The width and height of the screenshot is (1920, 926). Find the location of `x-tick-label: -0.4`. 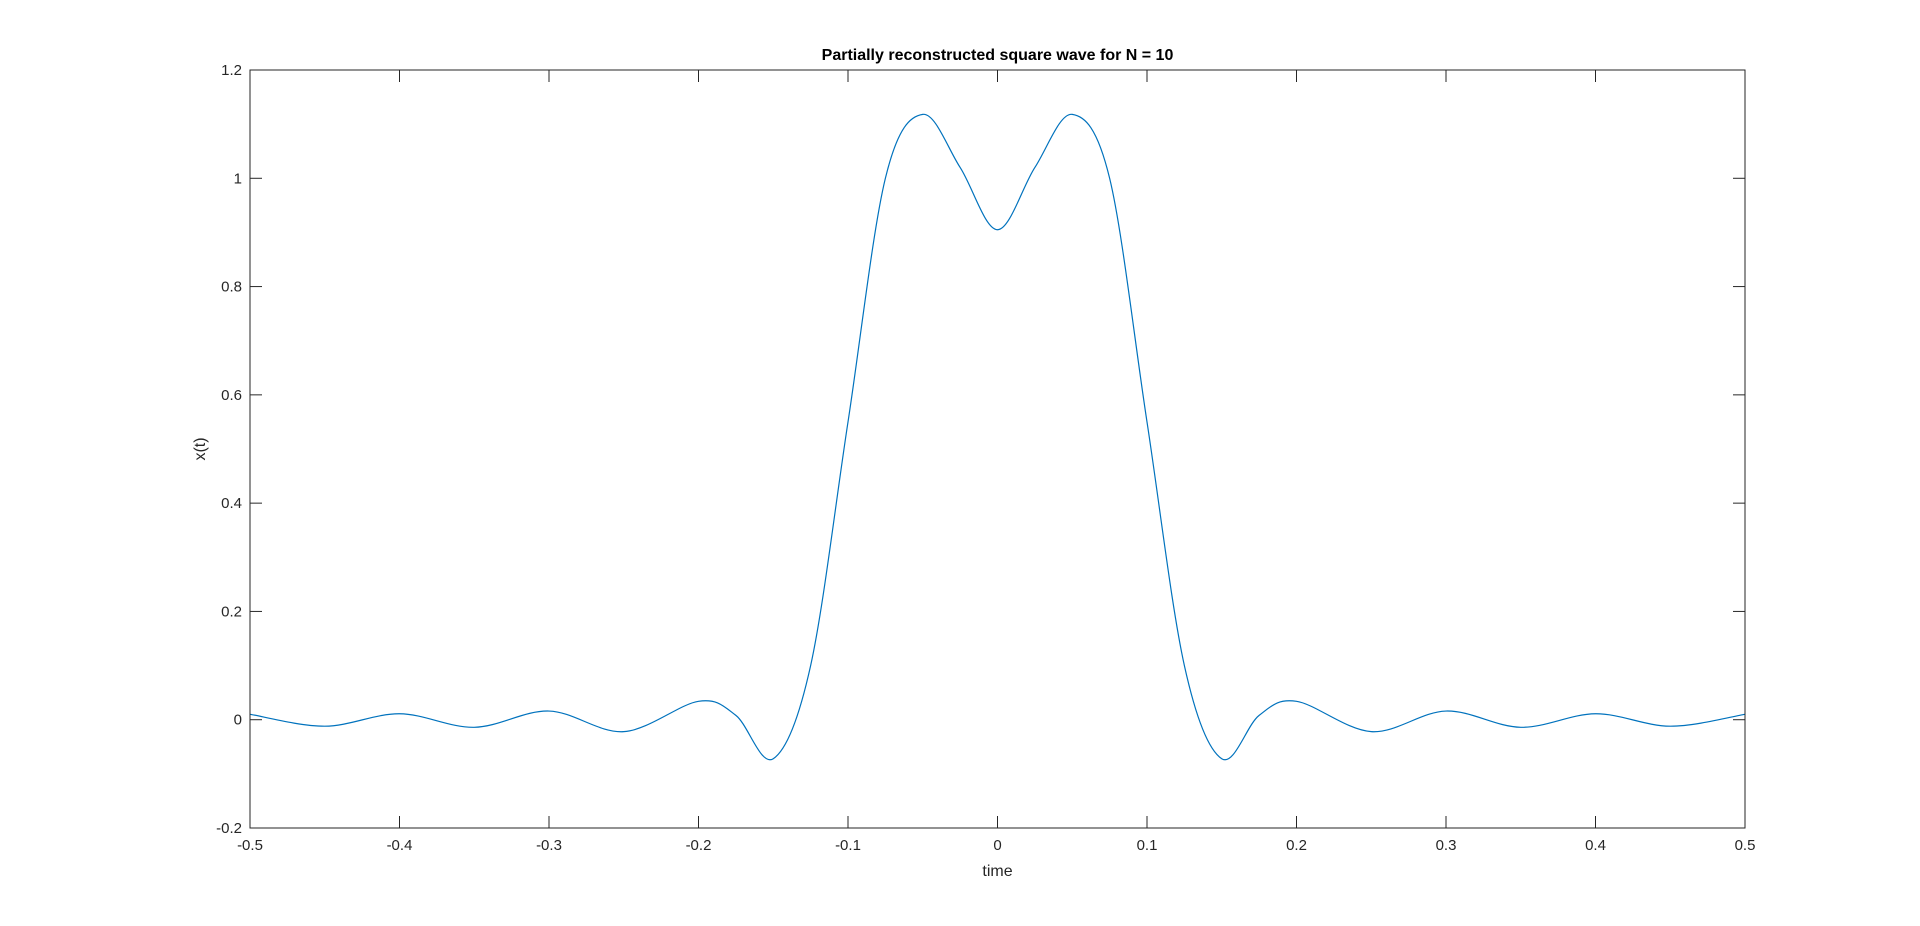

x-tick-label: -0.4 is located at coordinates (400, 845).